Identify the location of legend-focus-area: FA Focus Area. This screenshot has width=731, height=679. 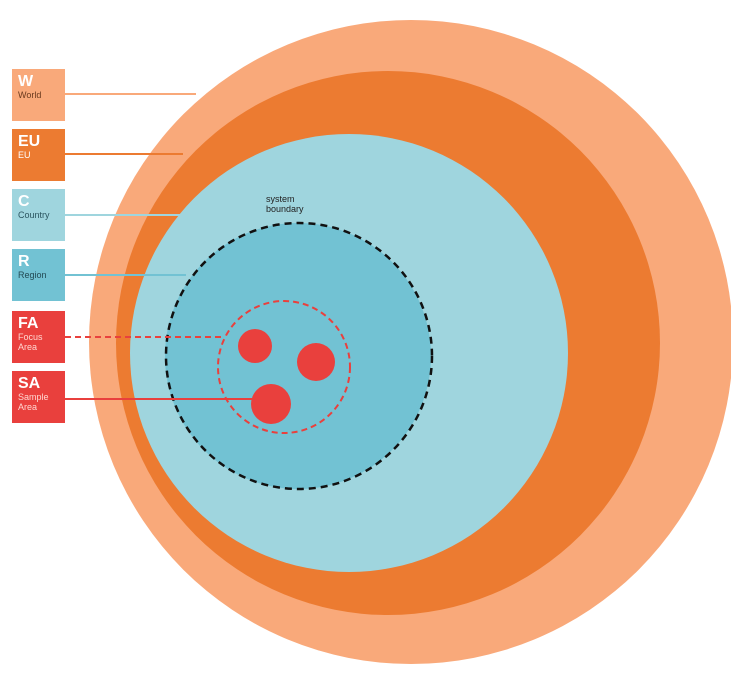
(38, 337).